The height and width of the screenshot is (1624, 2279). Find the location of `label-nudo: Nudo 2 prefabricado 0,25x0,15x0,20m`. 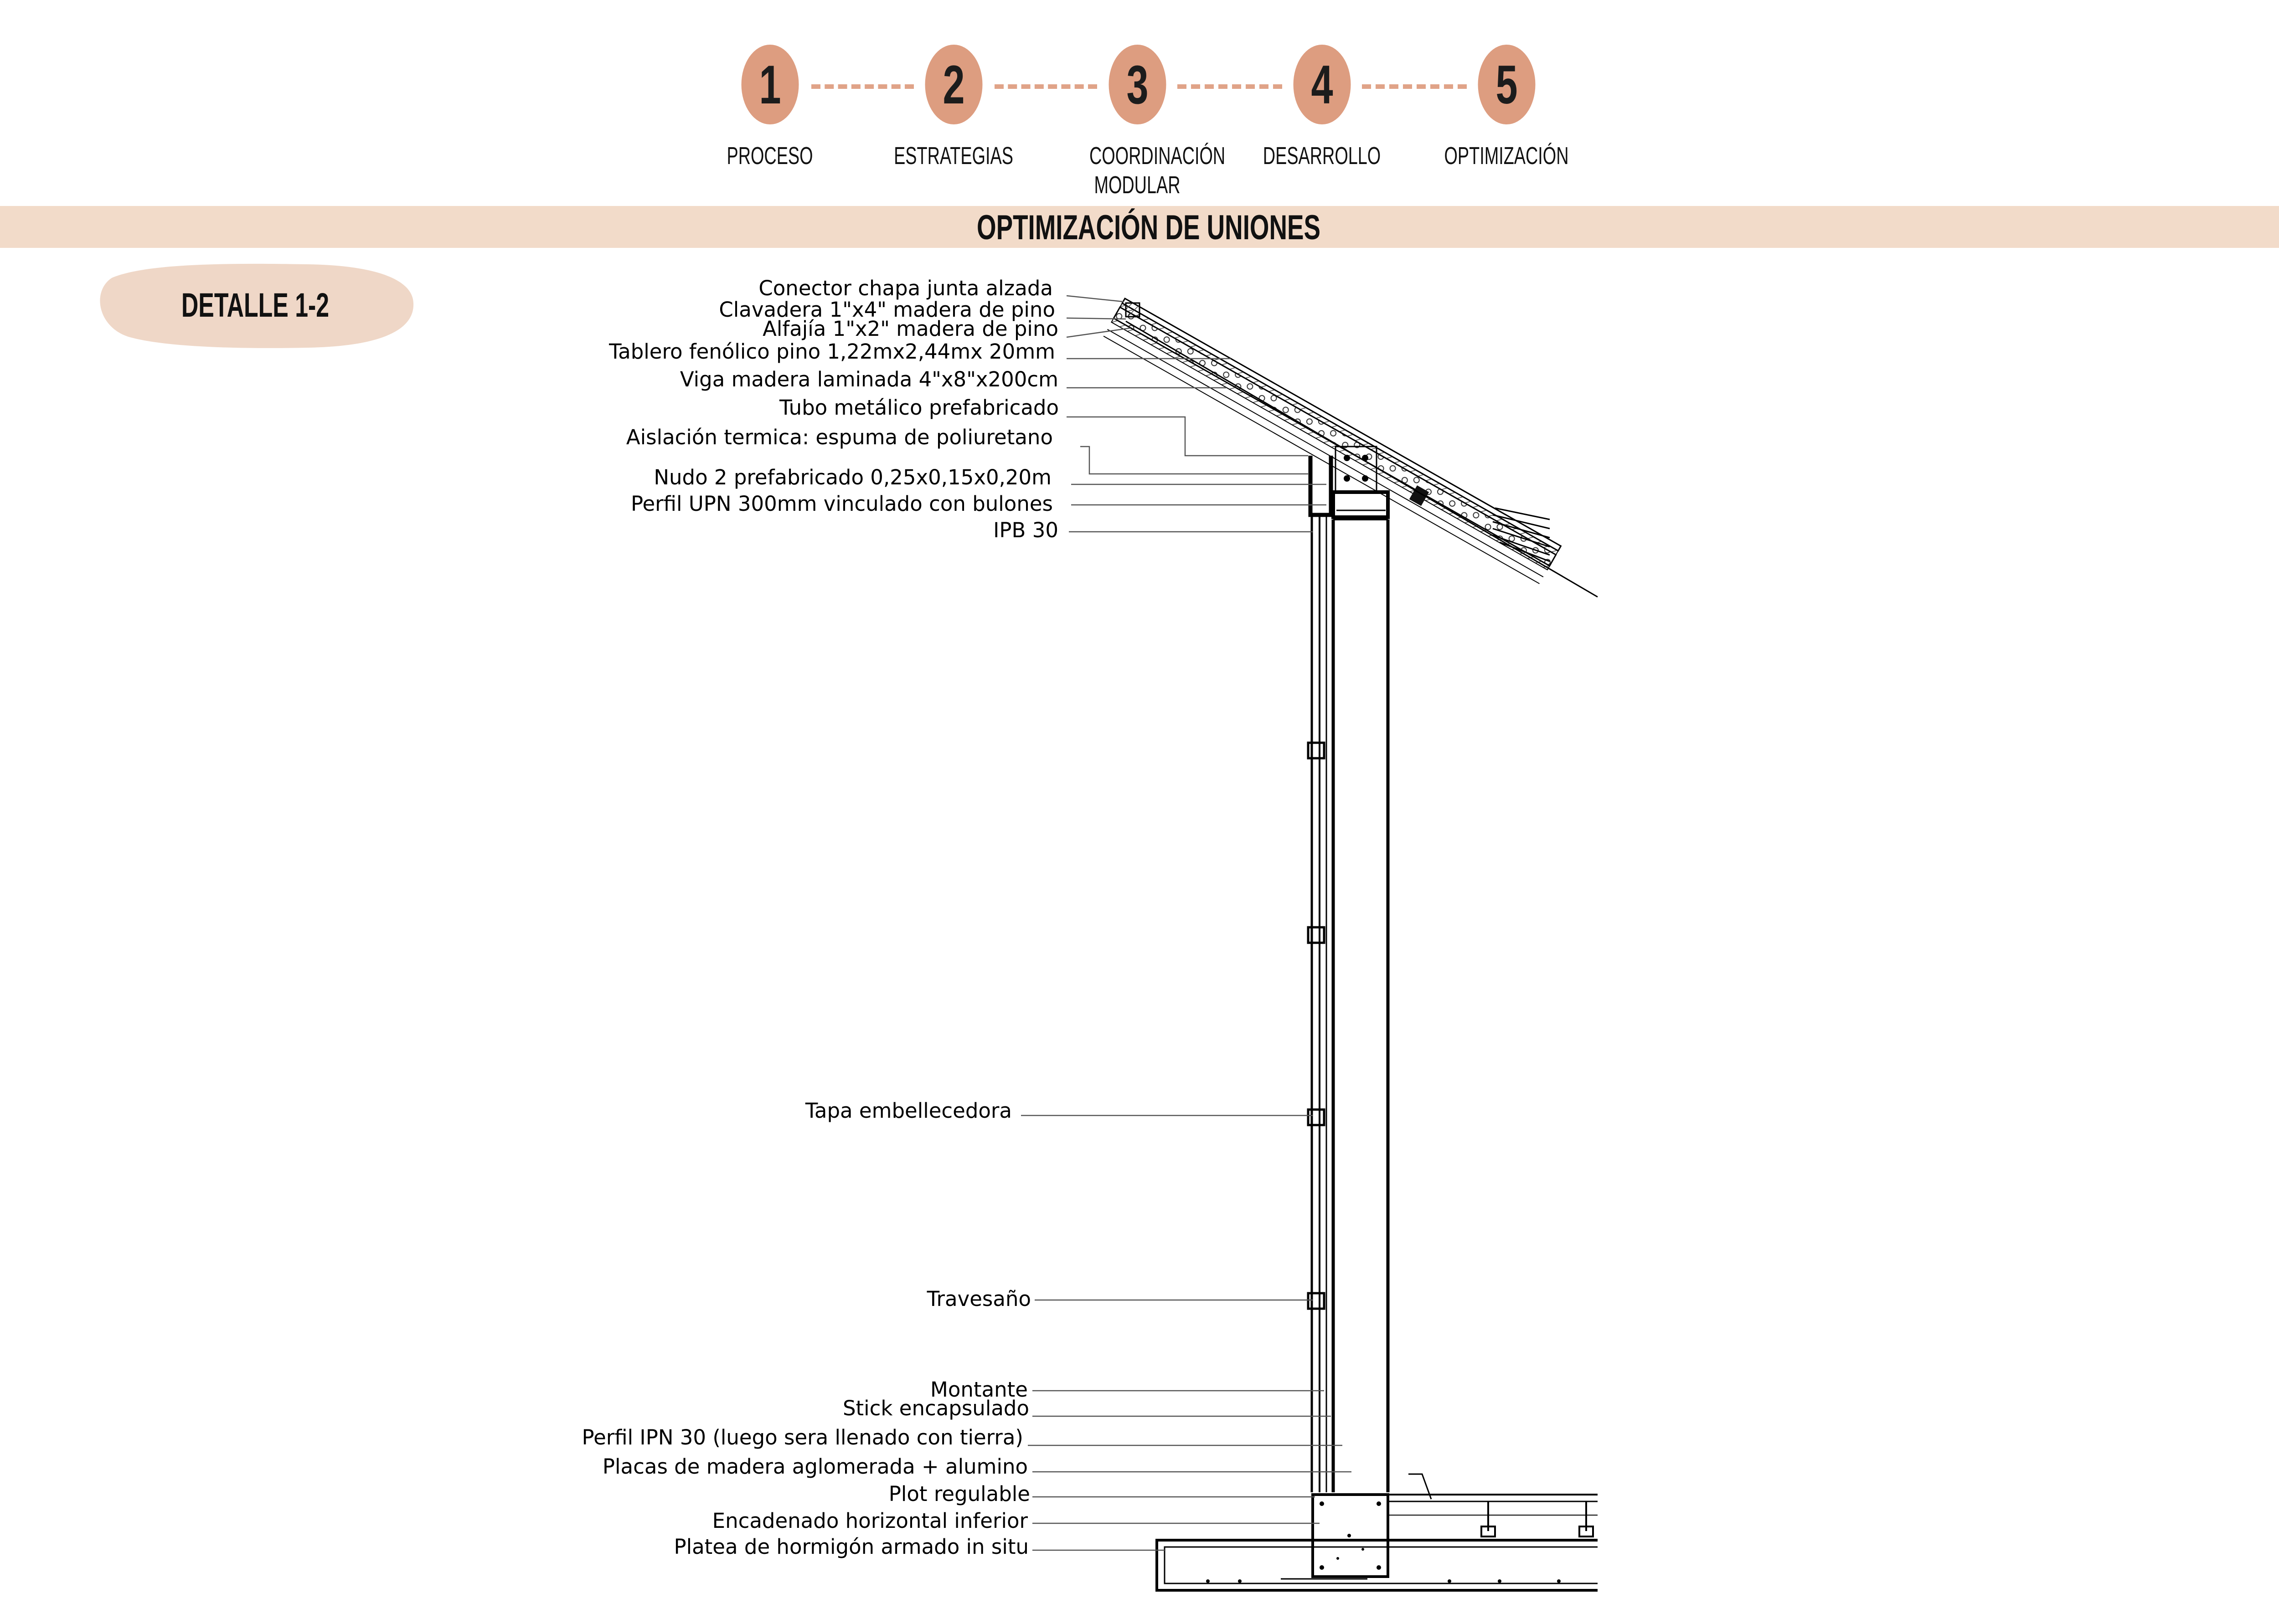

label-nudo: Nudo 2 prefabricado 0,25x0,15x0,20m is located at coordinates (853, 477).